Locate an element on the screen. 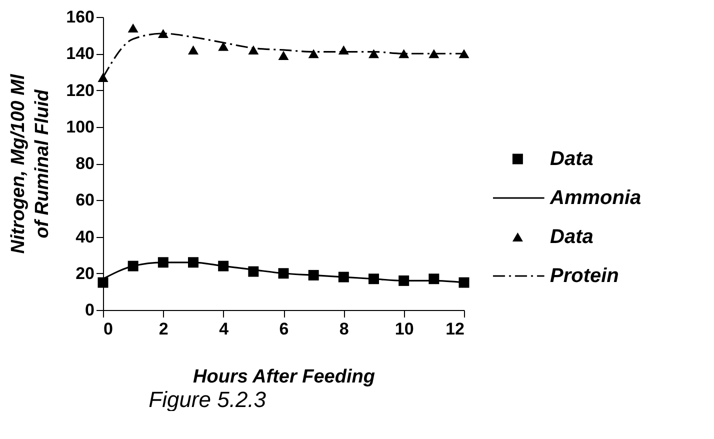  y-tick-label: 140 is located at coordinates (80, 54).